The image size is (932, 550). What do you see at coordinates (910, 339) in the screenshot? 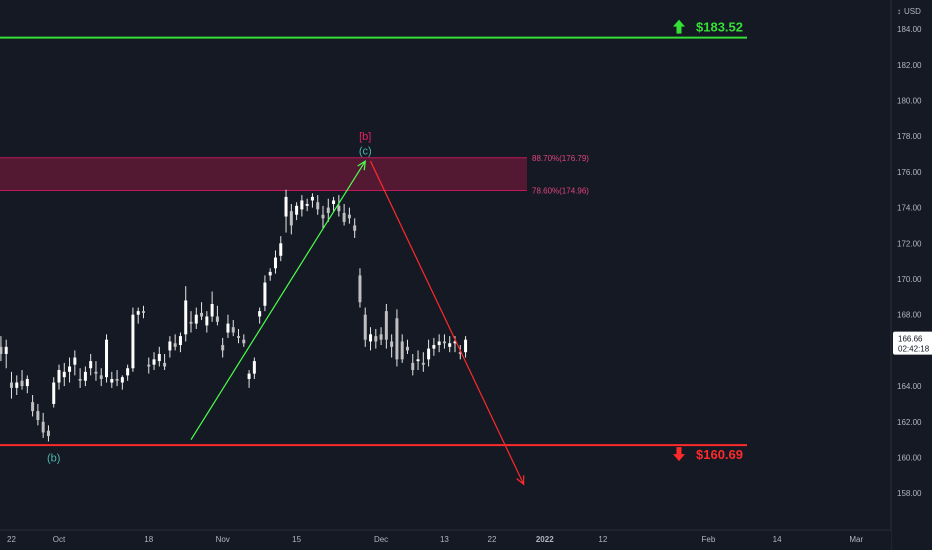
I see `current-price-value: 166.66` at bounding box center [910, 339].